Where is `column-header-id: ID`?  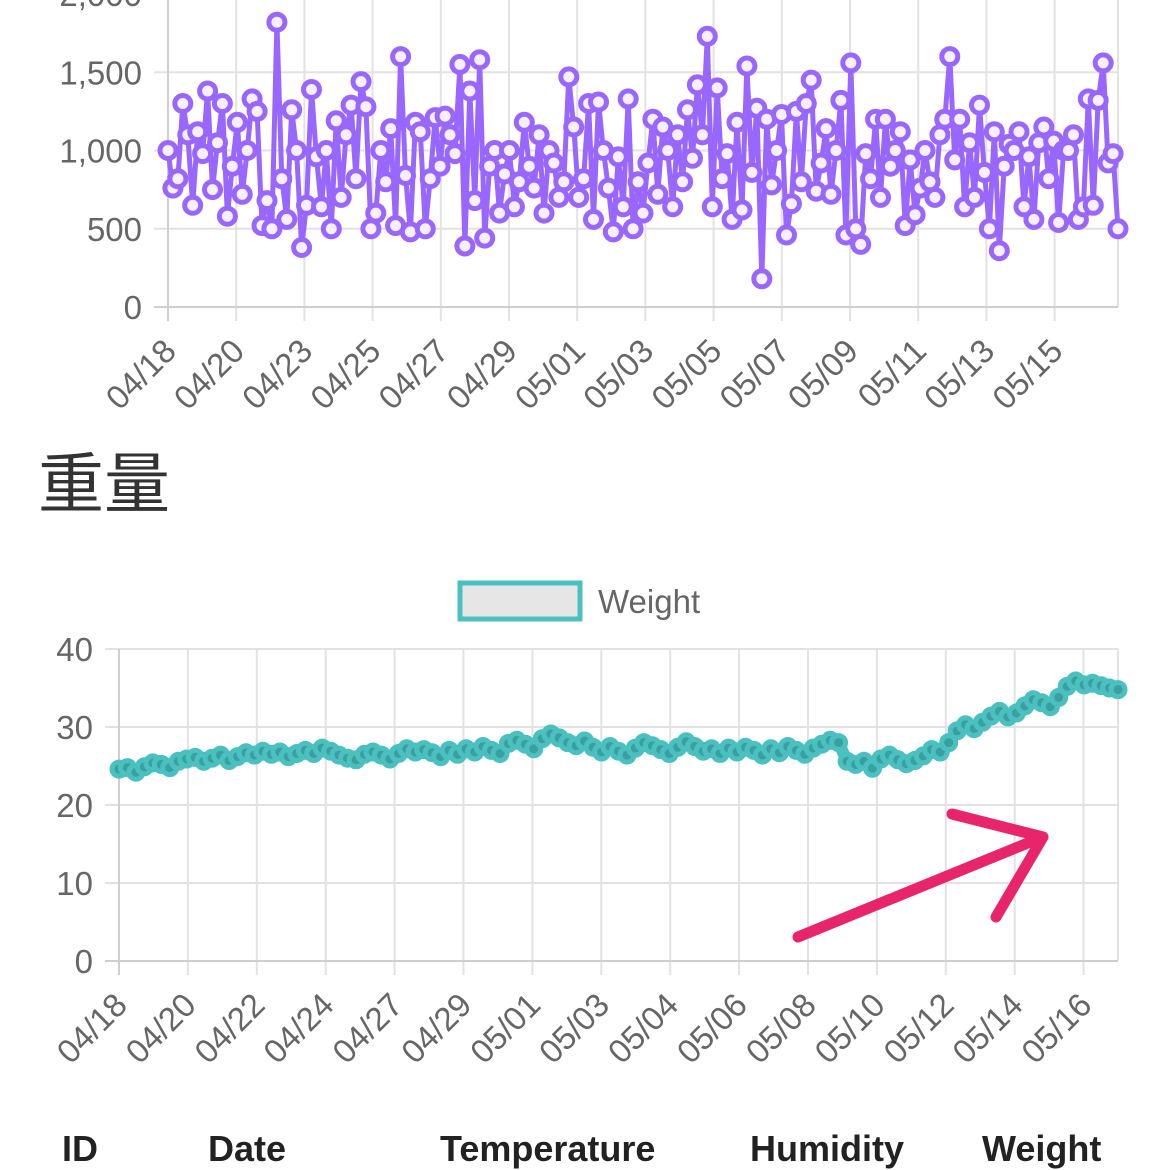
column-header-id: ID is located at coordinates (80, 1148).